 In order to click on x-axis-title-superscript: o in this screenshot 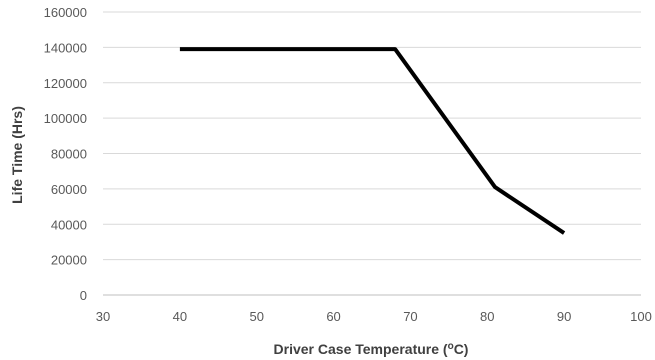, I will do `click(451, 346)`.